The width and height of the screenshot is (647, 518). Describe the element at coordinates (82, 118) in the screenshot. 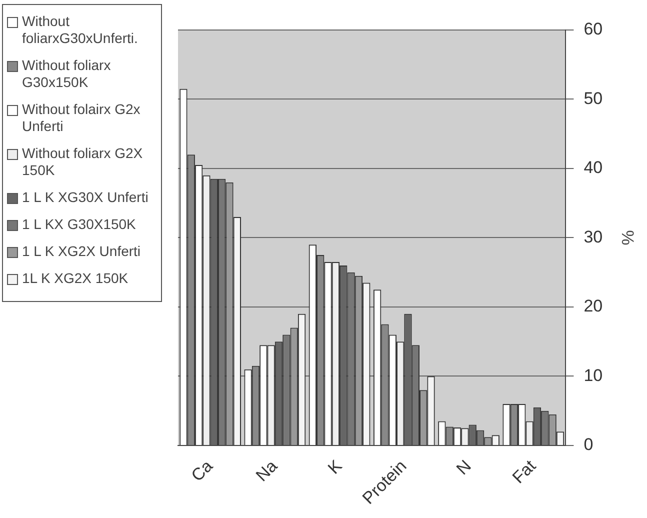

I see `legend-label: Without folairx G2x Unferti` at that location.